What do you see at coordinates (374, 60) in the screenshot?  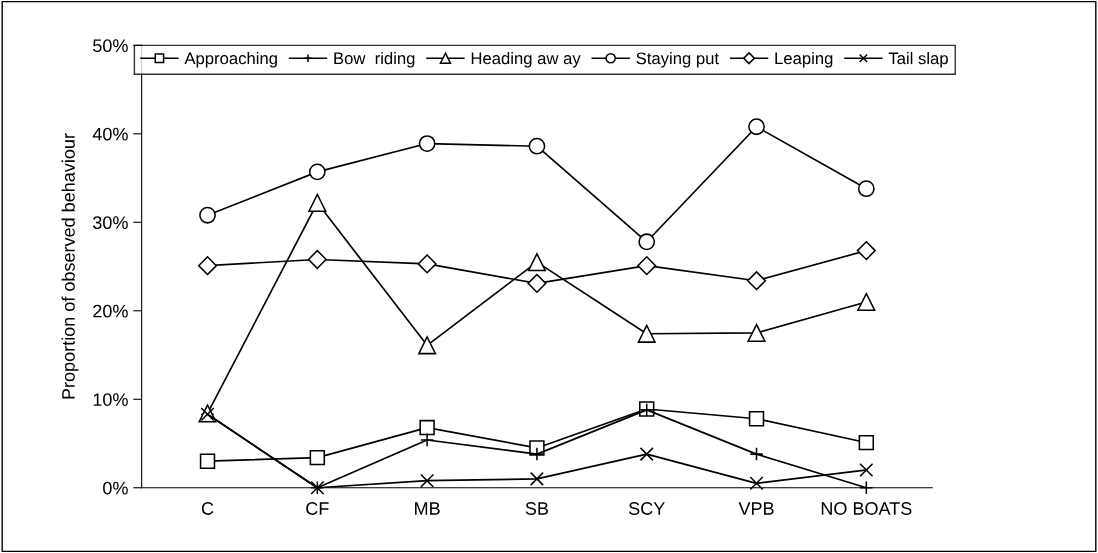 I see `legend-label: Bow riding` at bounding box center [374, 60].